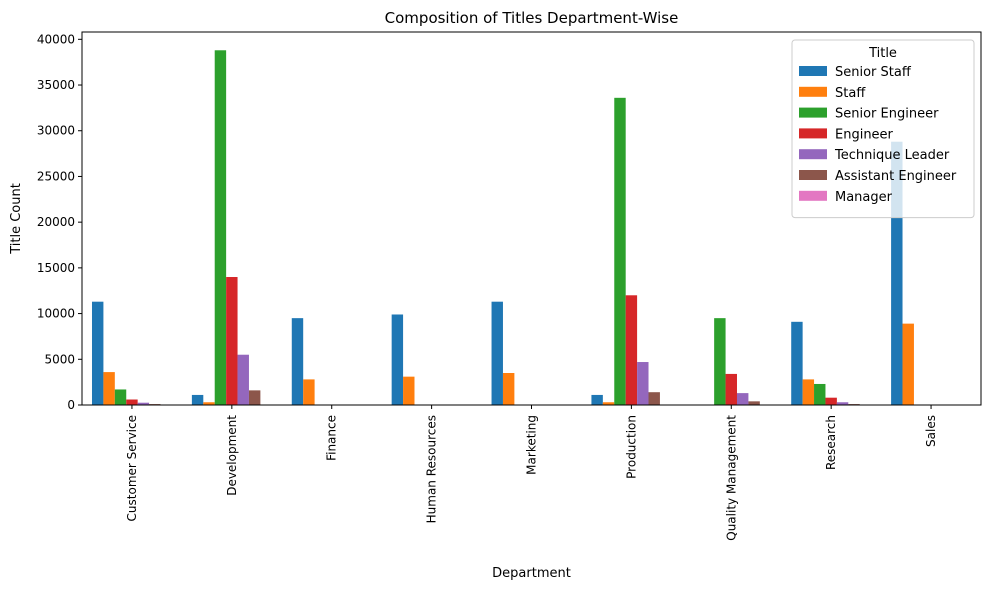 The height and width of the screenshot is (590, 989). I want to click on y-tick-label: 10000, so click(56, 314).